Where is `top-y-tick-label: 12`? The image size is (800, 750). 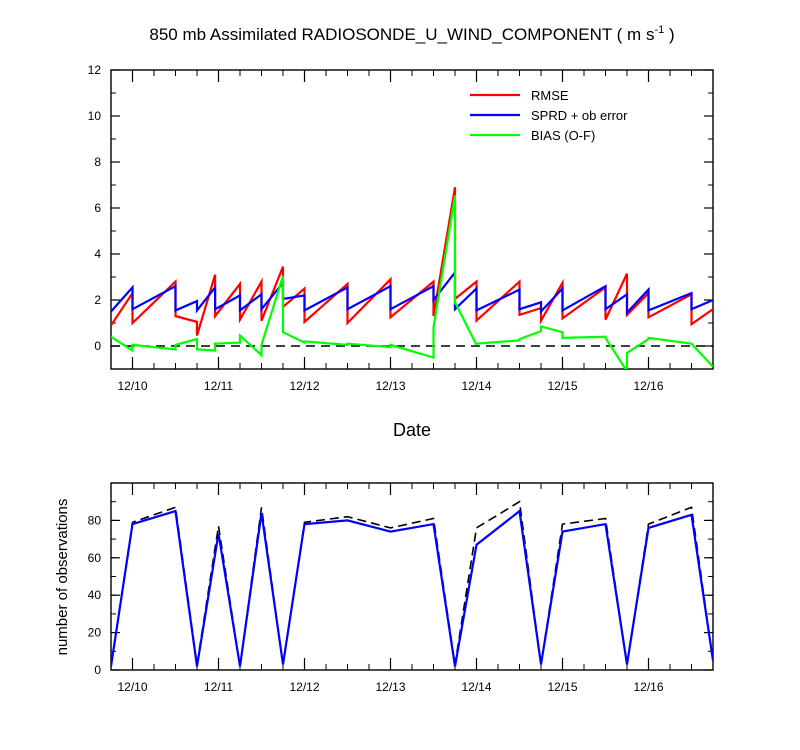
top-y-tick-label: 12 is located at coordinates (95, 70).